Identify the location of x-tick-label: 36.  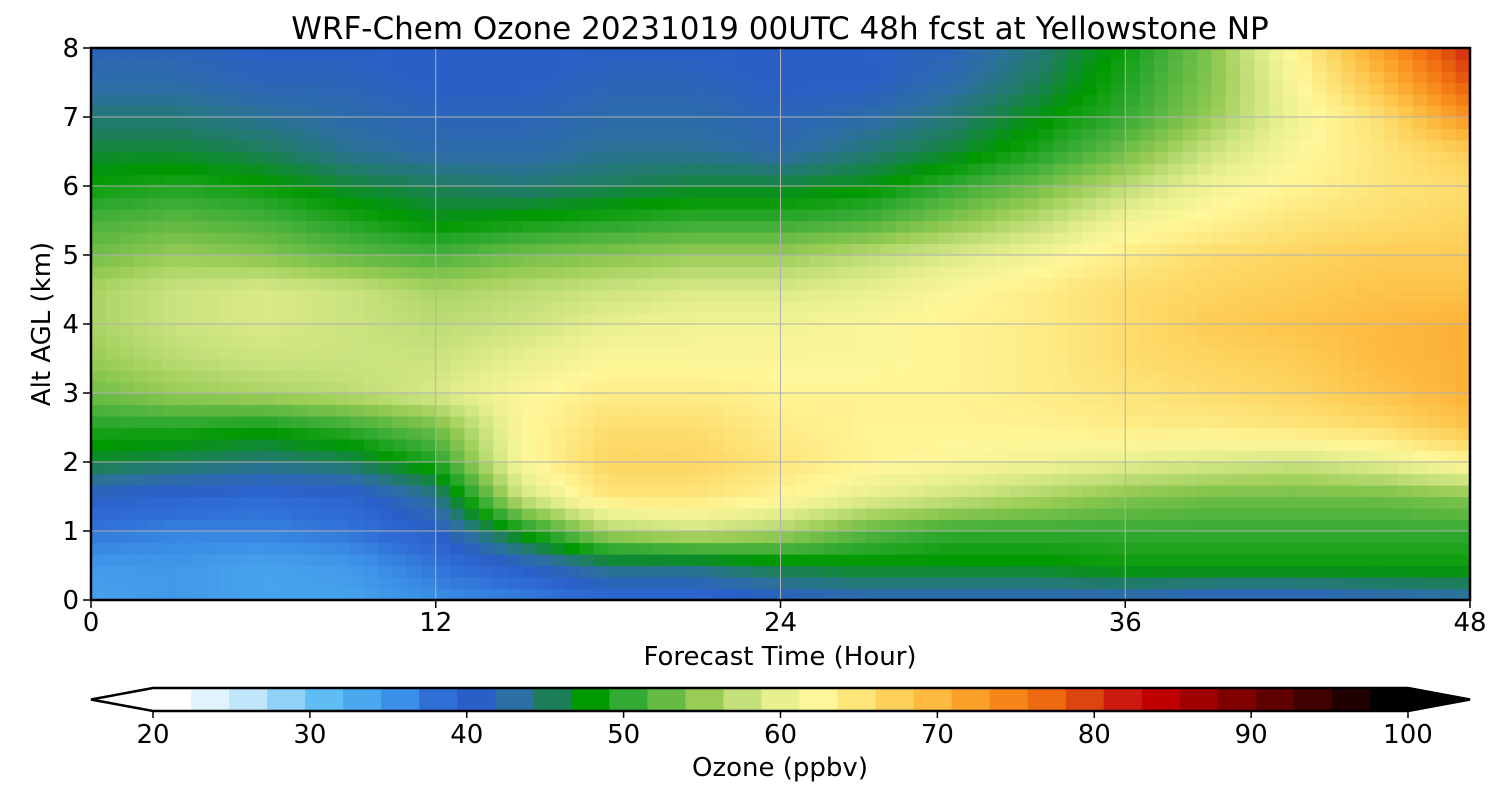
(1125, 623).